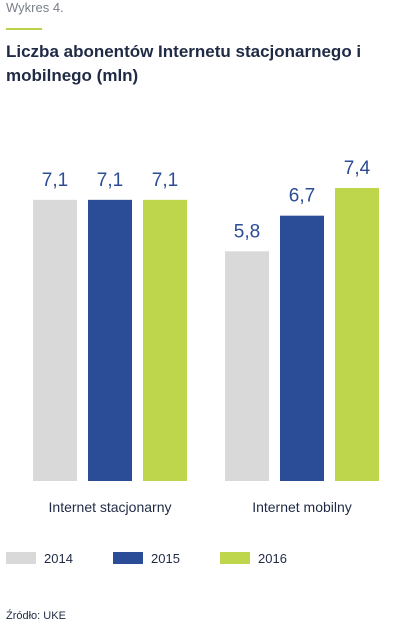 This screenshot has width=402, height=628. Describe the element at coordinates (110, 340) in the screenshot. I see `bar-stacjonarny-2015` at that location.